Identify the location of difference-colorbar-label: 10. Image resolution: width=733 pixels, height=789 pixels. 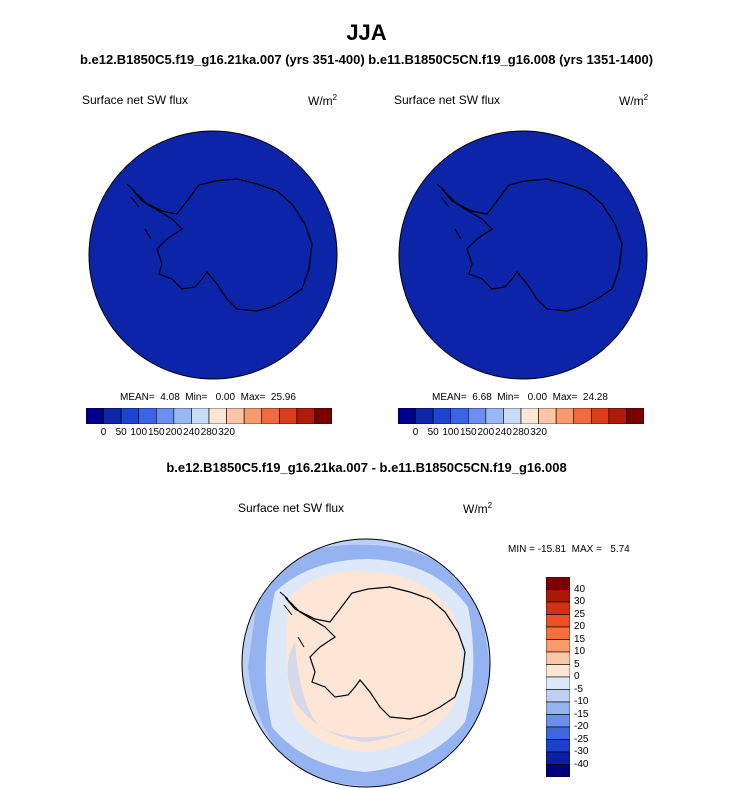
(580, 651).